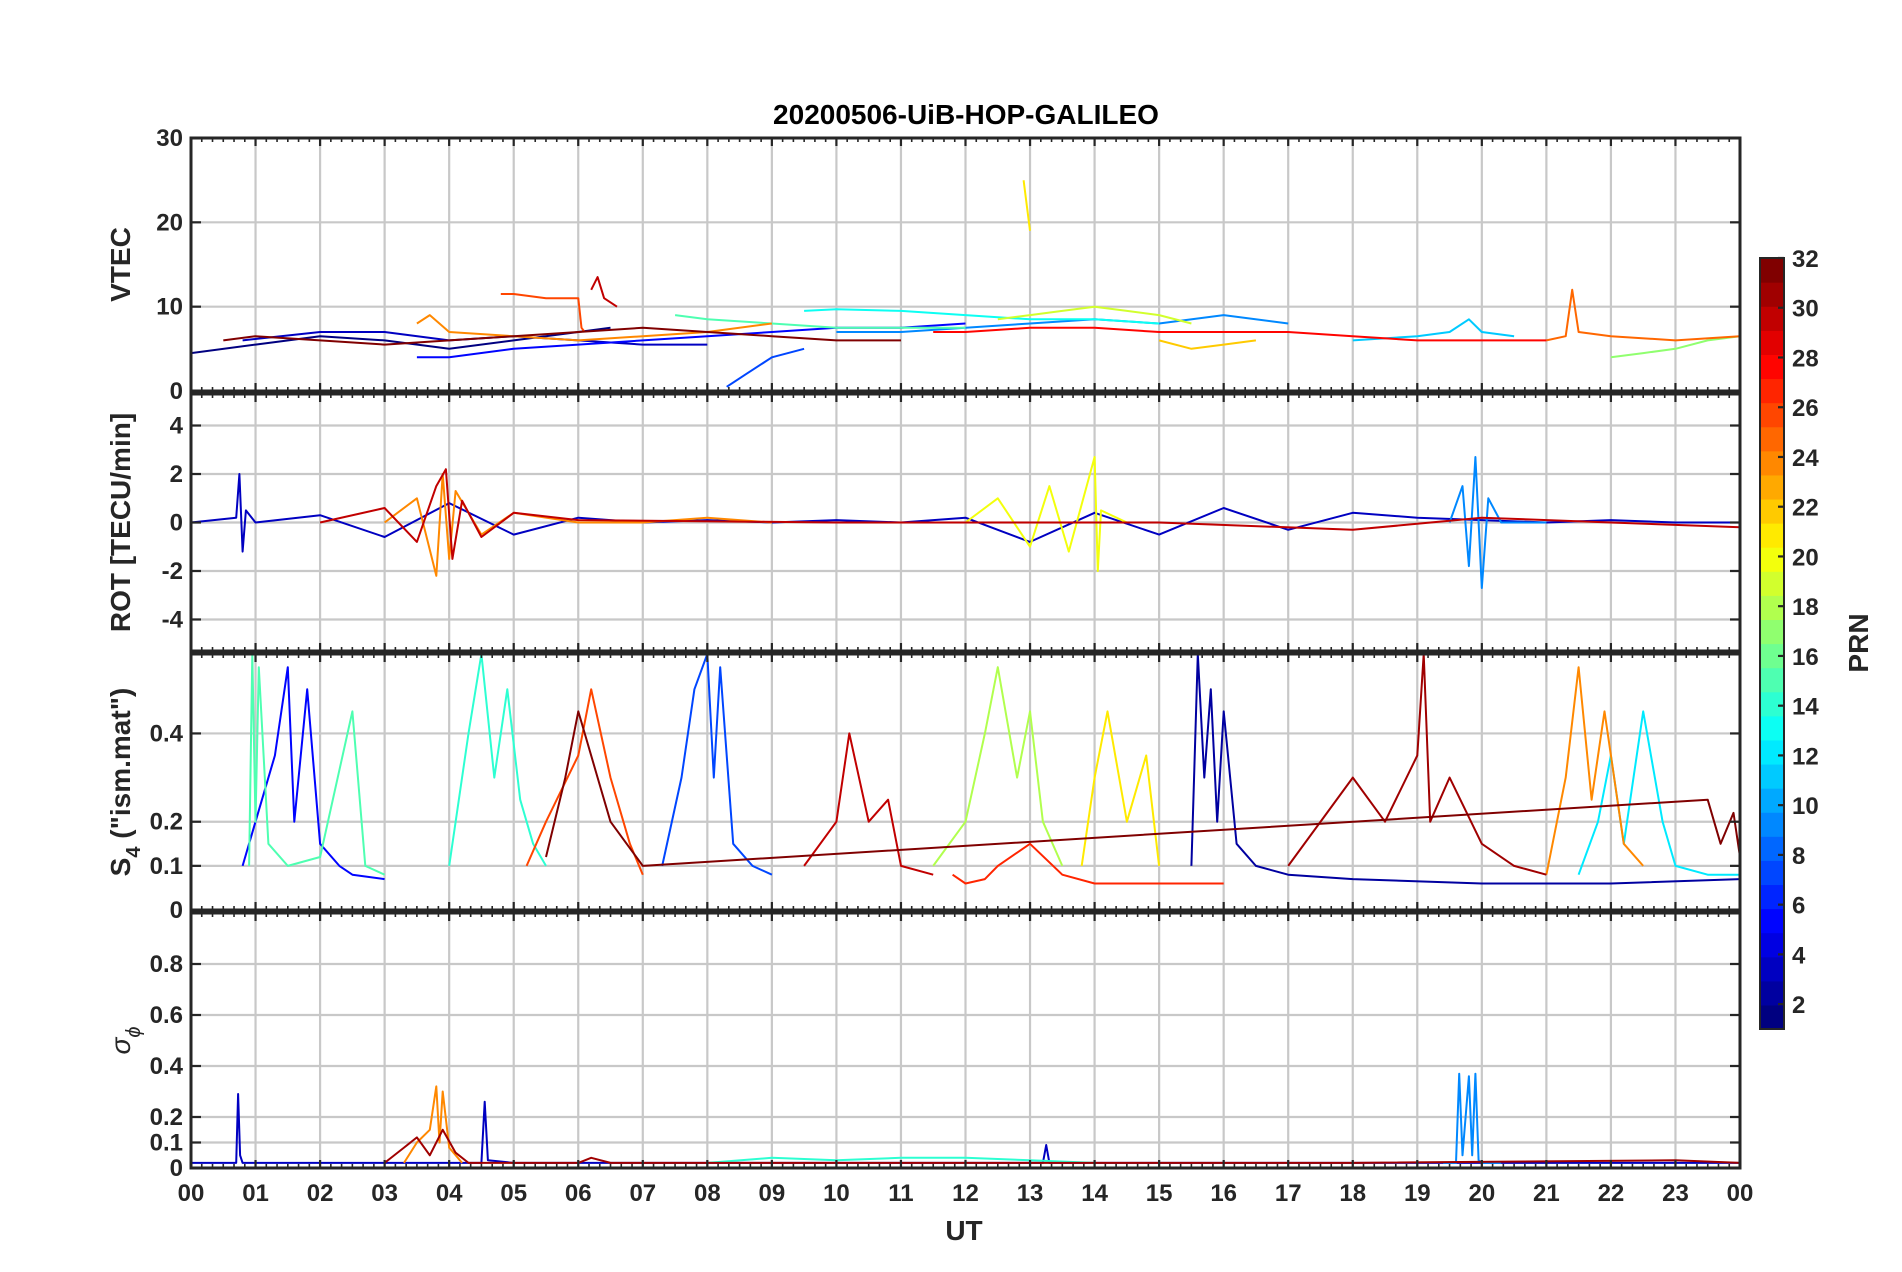 Image resolution: width=1902 pixels, height=1272 pixels. I want to click on x-tick-label: 16, so click(1223, 1193).